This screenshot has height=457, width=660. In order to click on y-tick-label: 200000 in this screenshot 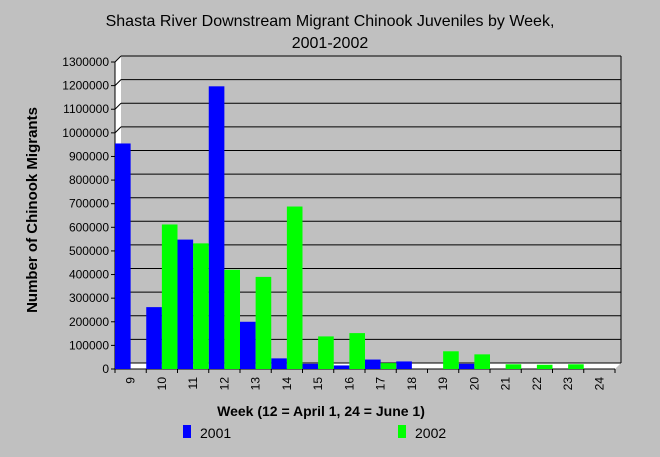, I will do `click(89, 322)`.